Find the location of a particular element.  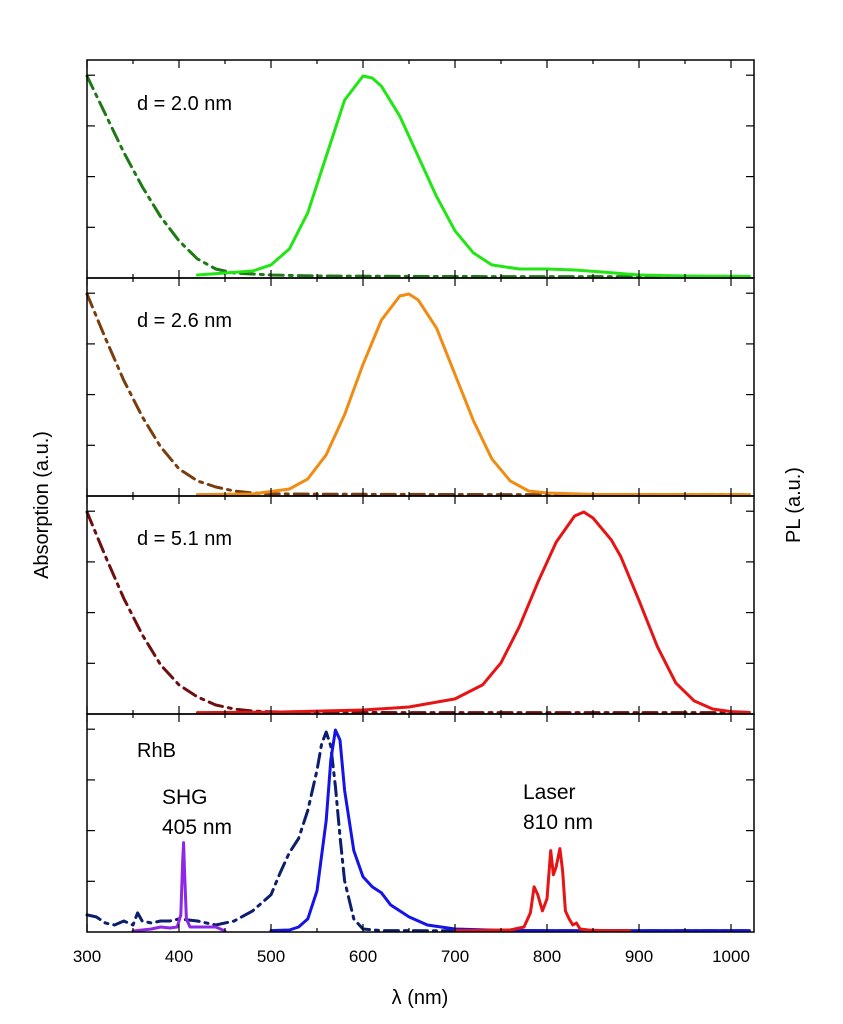

x-tick-label: 600 is located at coordinates (363, 956).